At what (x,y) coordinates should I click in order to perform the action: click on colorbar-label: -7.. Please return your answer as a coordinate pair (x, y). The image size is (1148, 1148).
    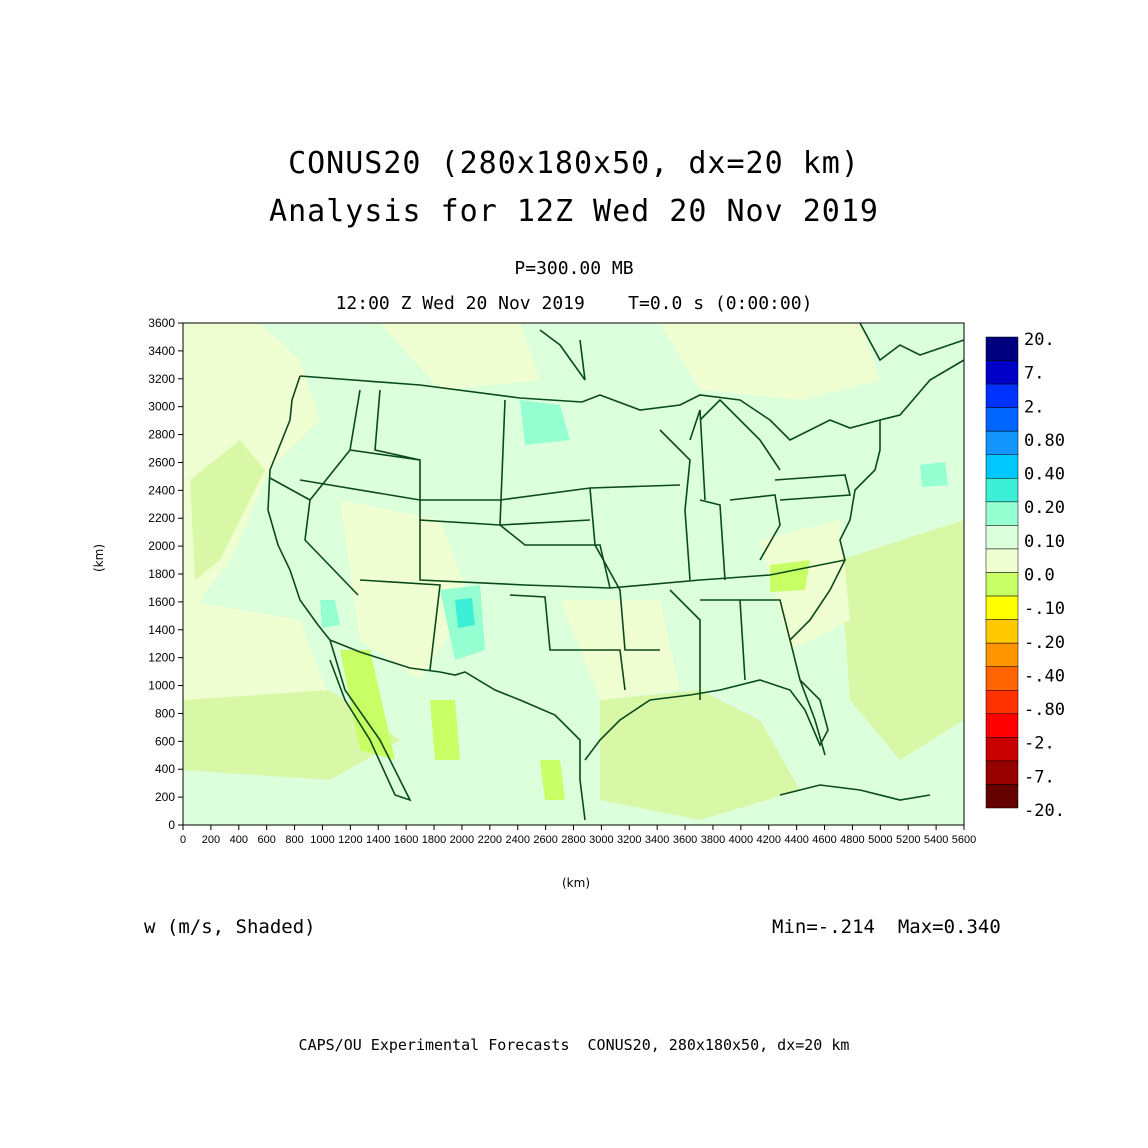
    Looking at the image, I should click on (1039, 777).